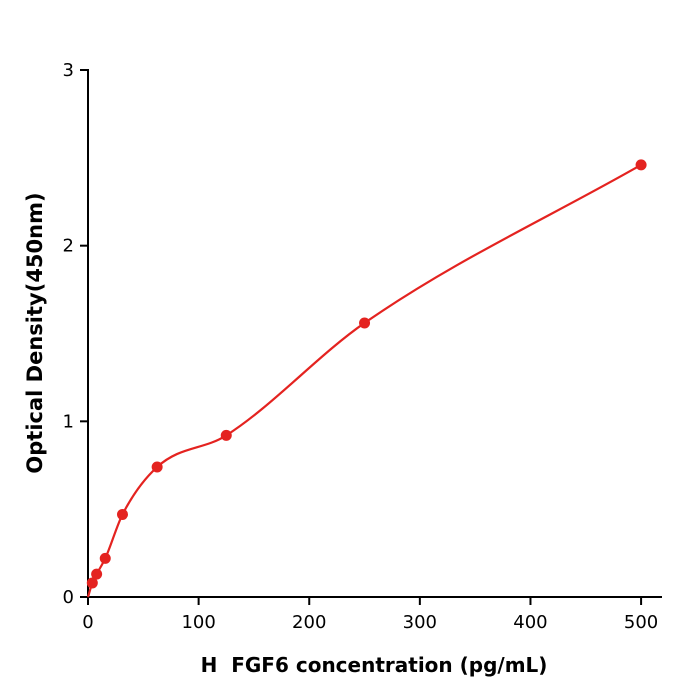 The image size is (700, 700). What do you see at coordinates (374, 665) in the screenshot?
I see `x-axis-title: H FGF6 concentration (pg/mL)` at bounding box center [374, 665].